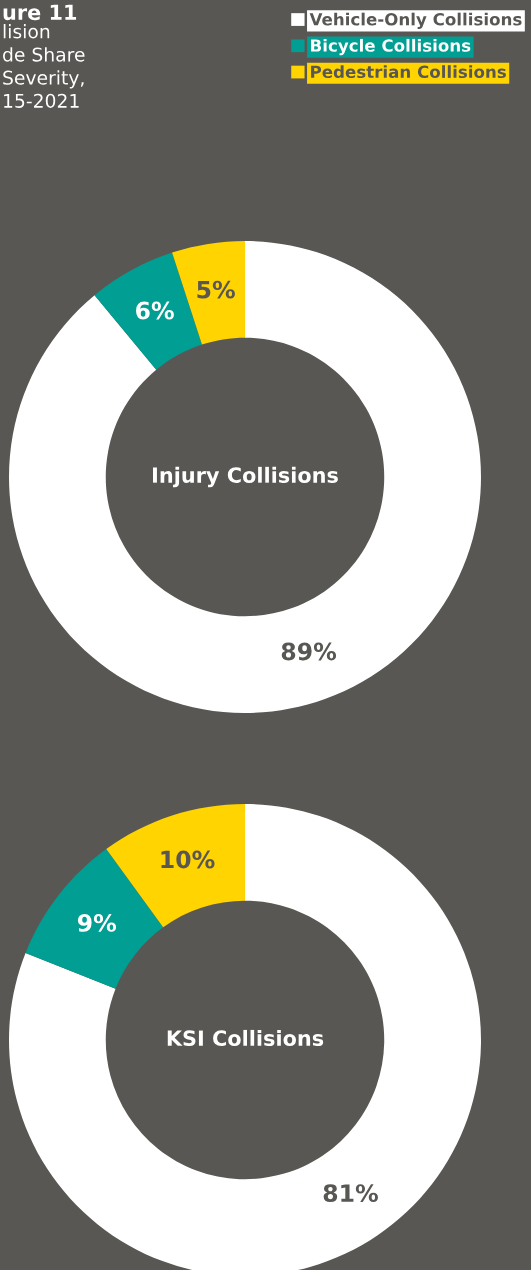  I want to click on data-label: 10%, so click(188, 859).